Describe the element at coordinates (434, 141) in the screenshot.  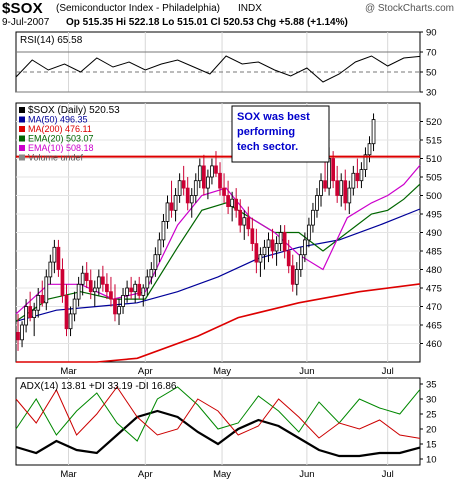
I see `price-ytick-label: 515` at that location.